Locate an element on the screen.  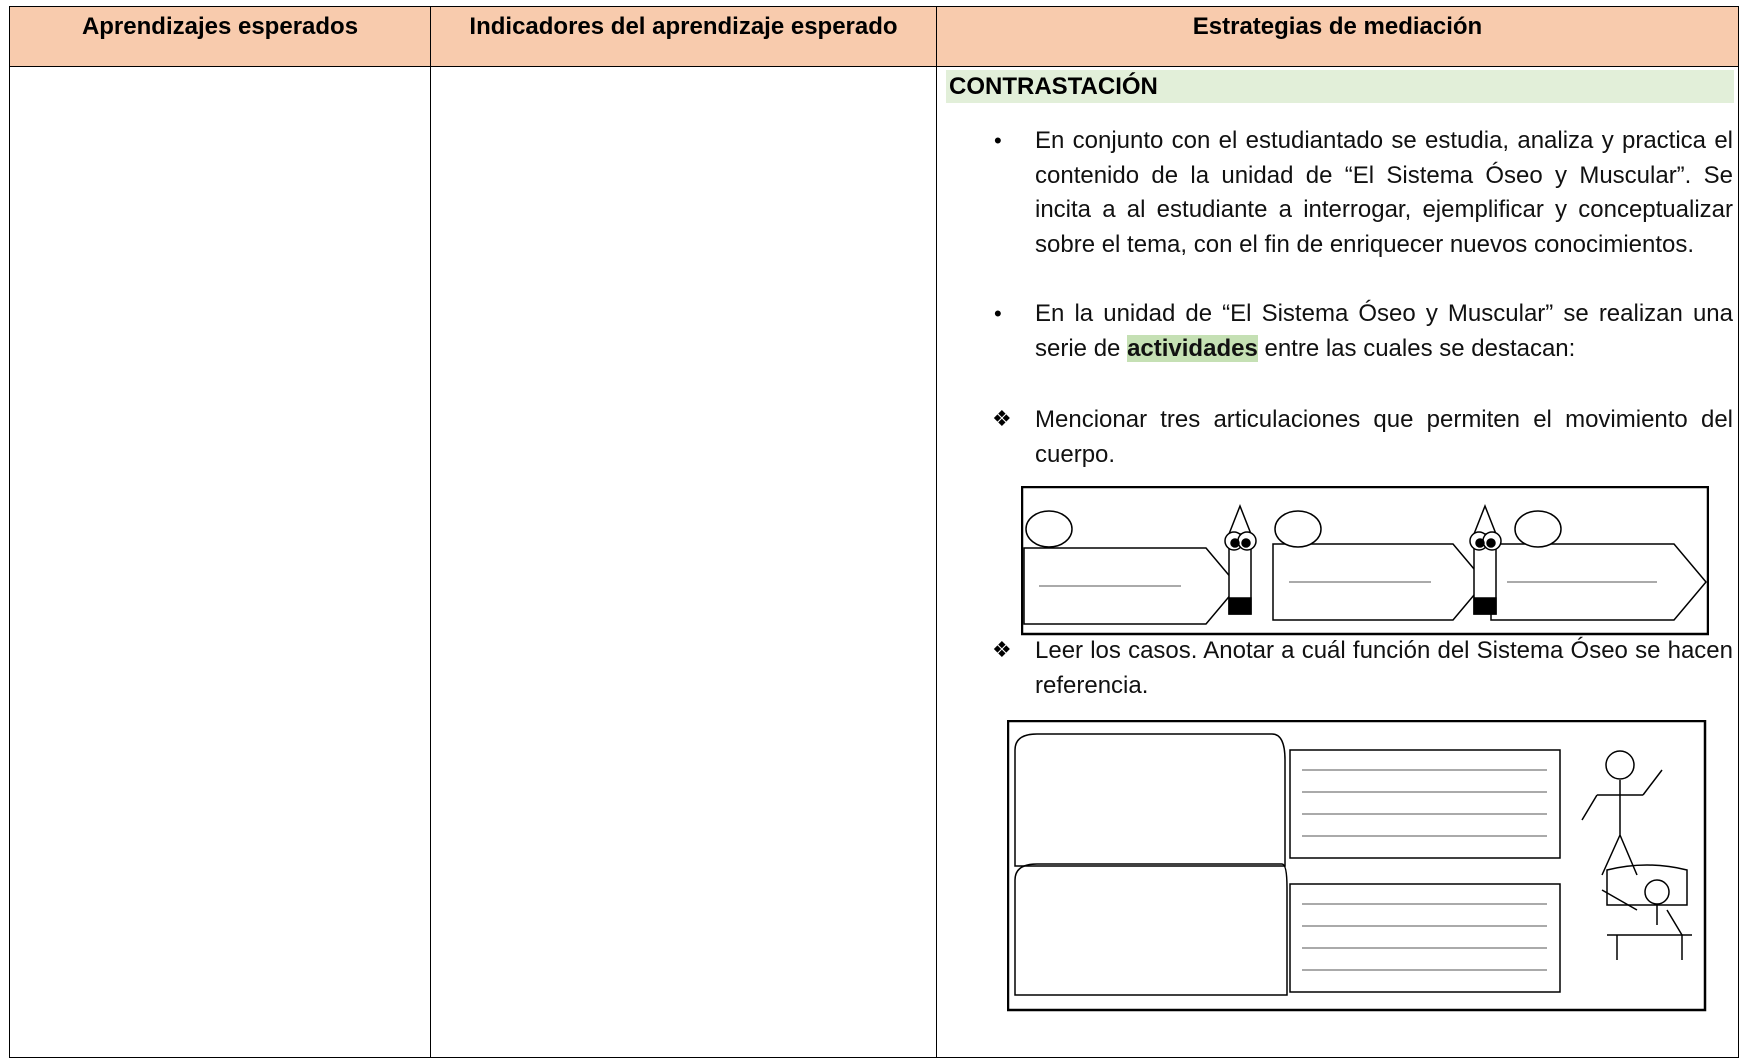
section-title: CONTRASTACIÓN is located at coordinates (1340, 86).